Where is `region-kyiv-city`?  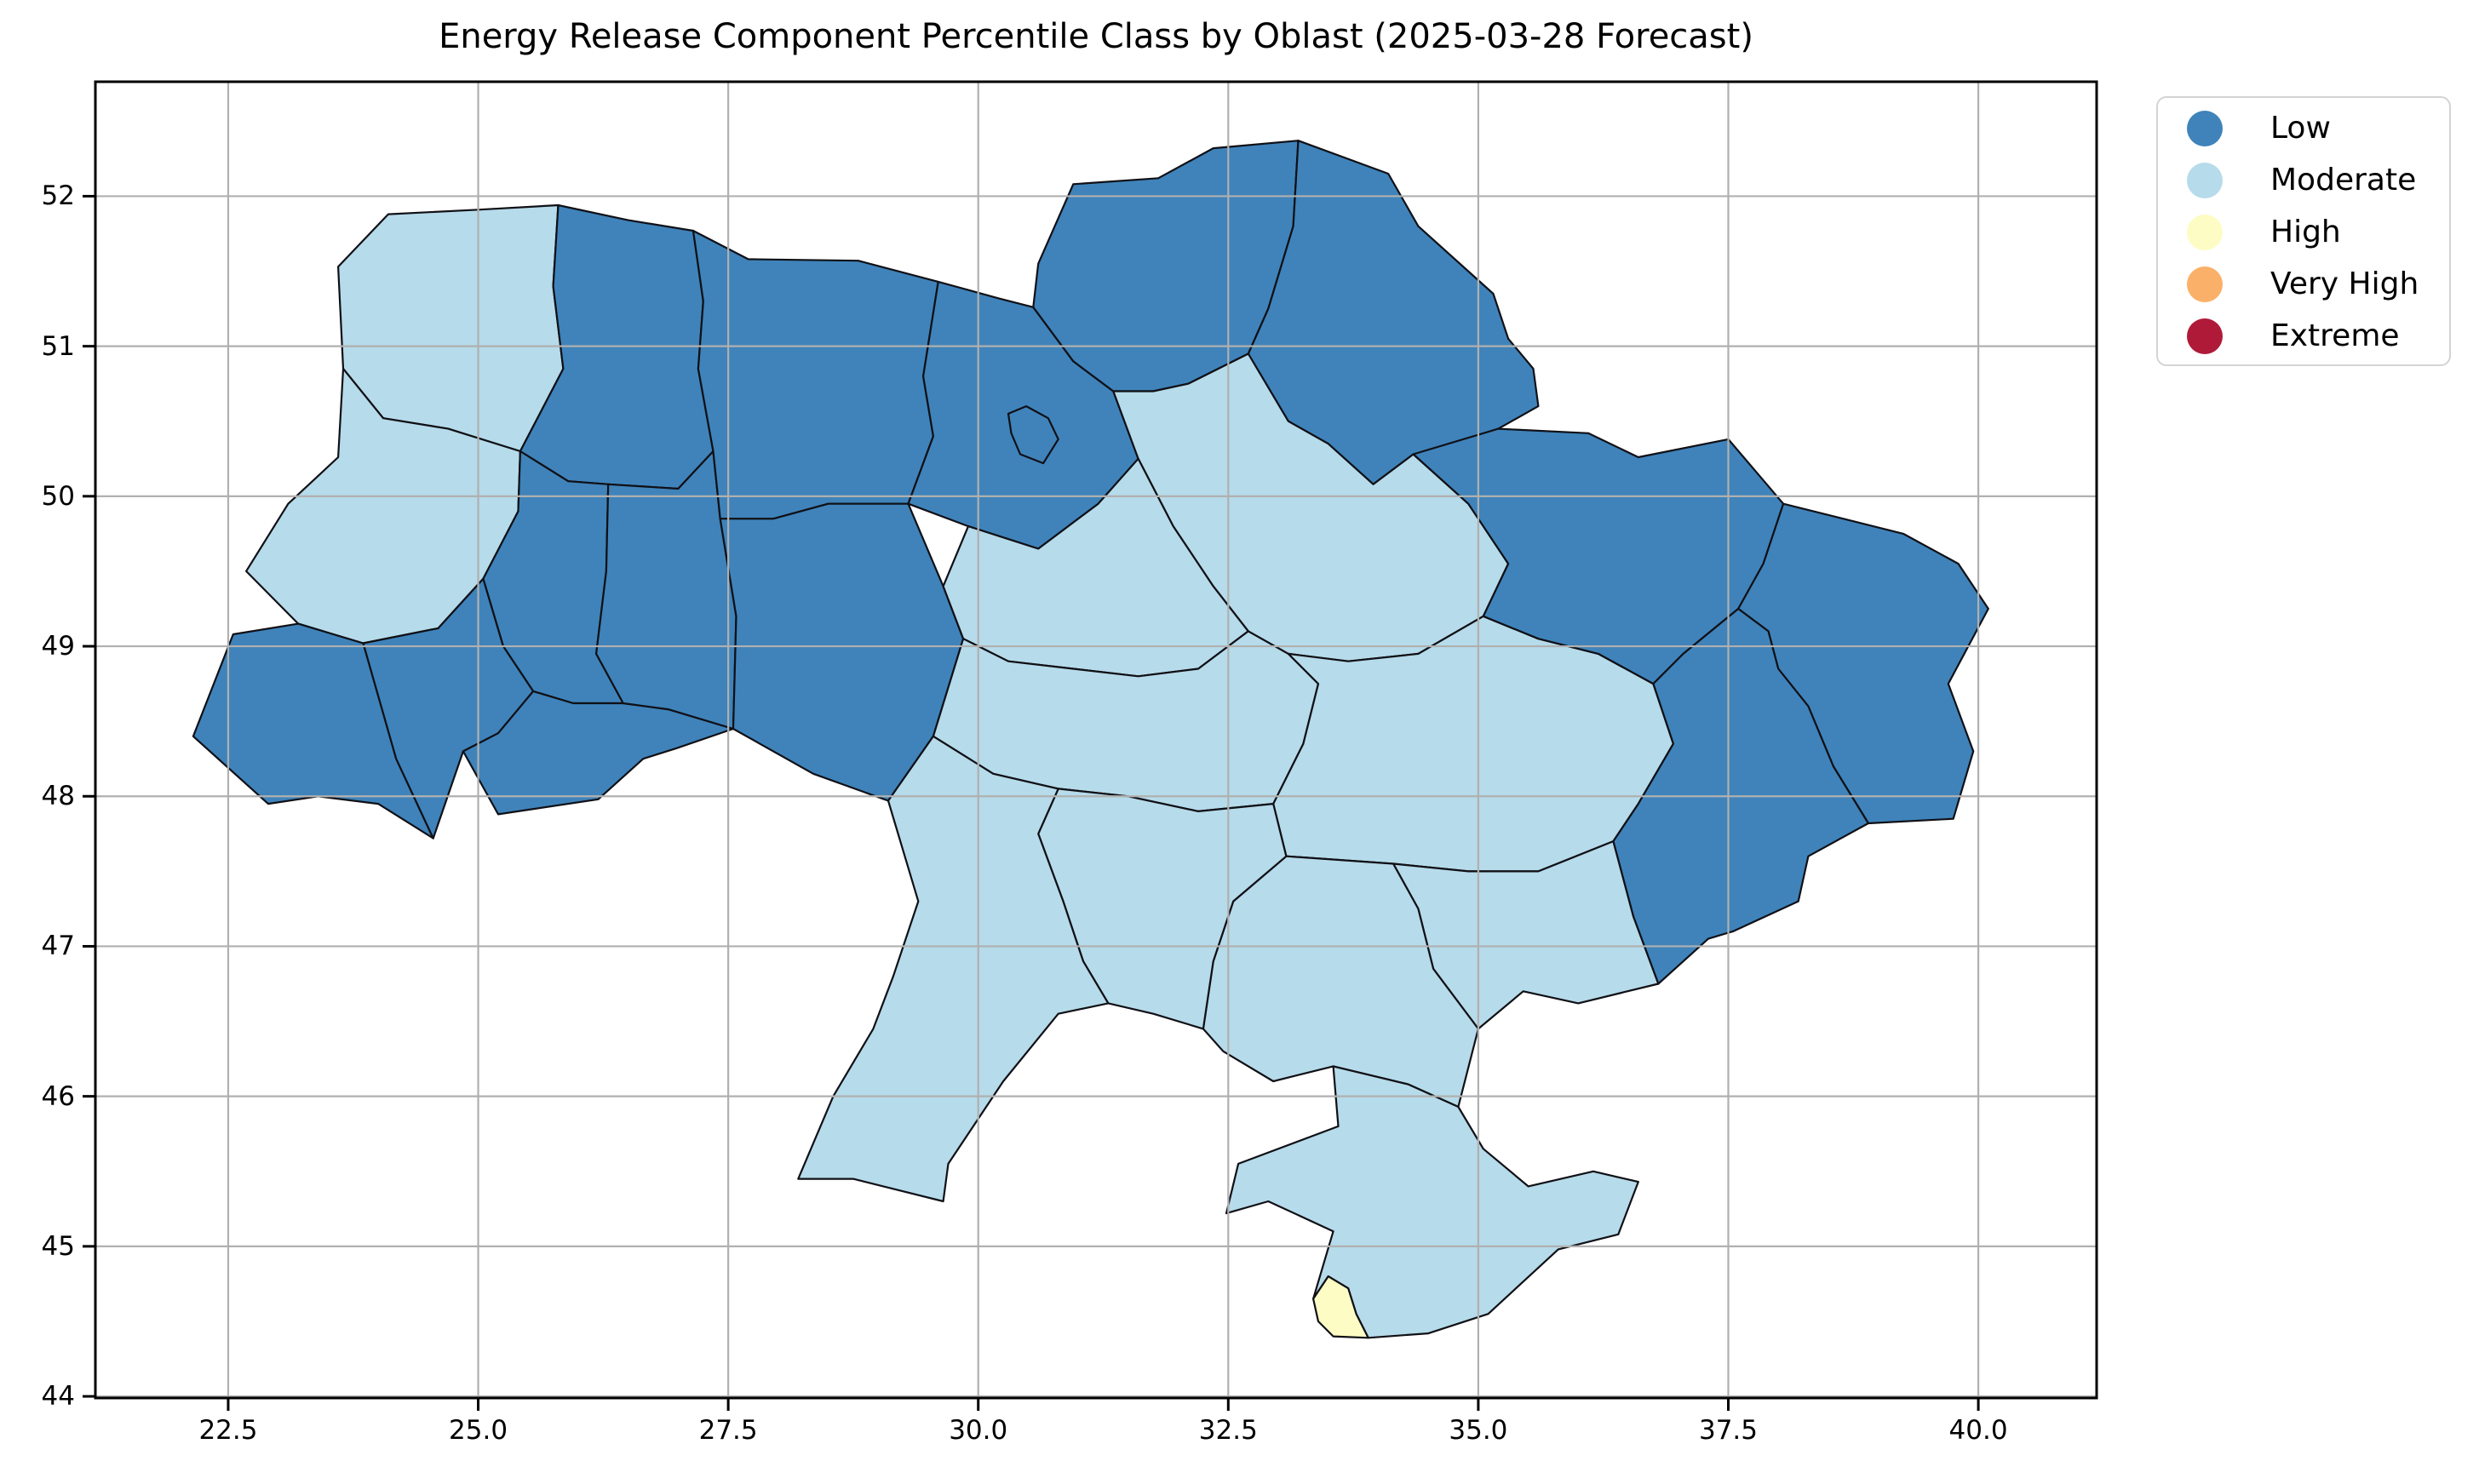 region-kyiv-city is located at coordinates (1033, 435).